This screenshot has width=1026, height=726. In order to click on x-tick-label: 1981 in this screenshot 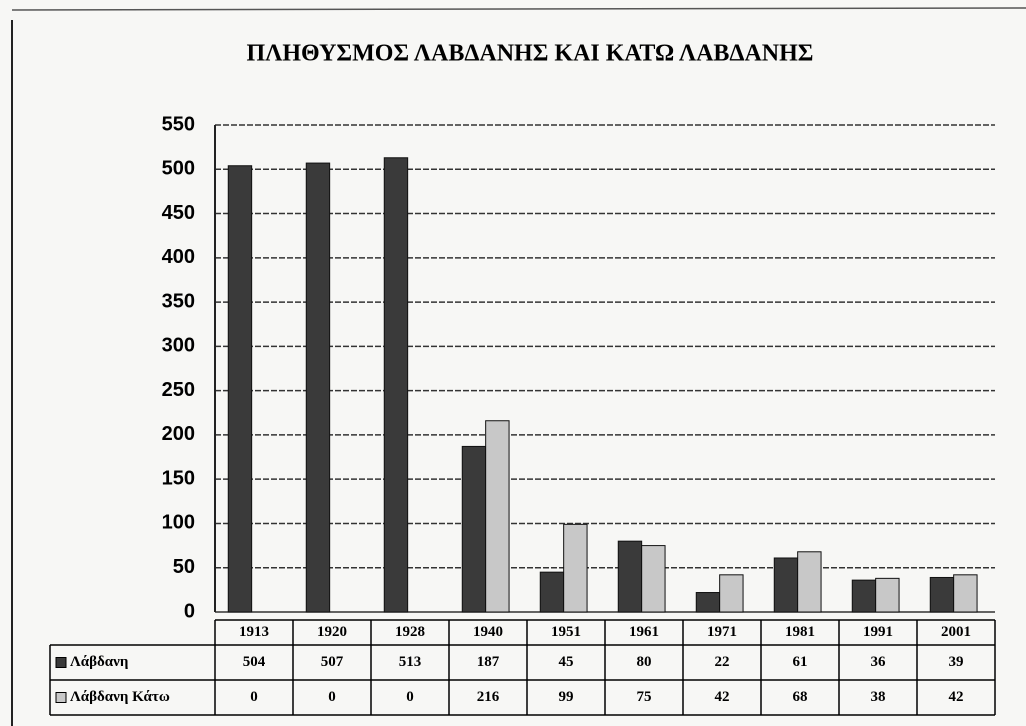, I will do `click(800, 632)`.